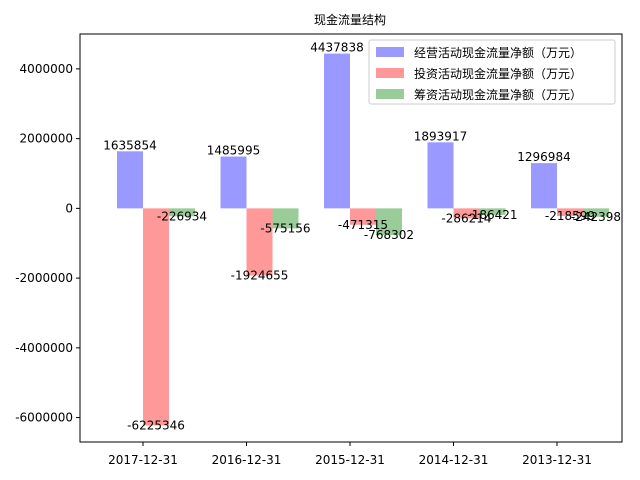 The height and width of the screenshot is (480, 640). Describe the element at coordinates (247, 460) in the screenshot. I see `x-tick-label: 2016-12-31` at that location.